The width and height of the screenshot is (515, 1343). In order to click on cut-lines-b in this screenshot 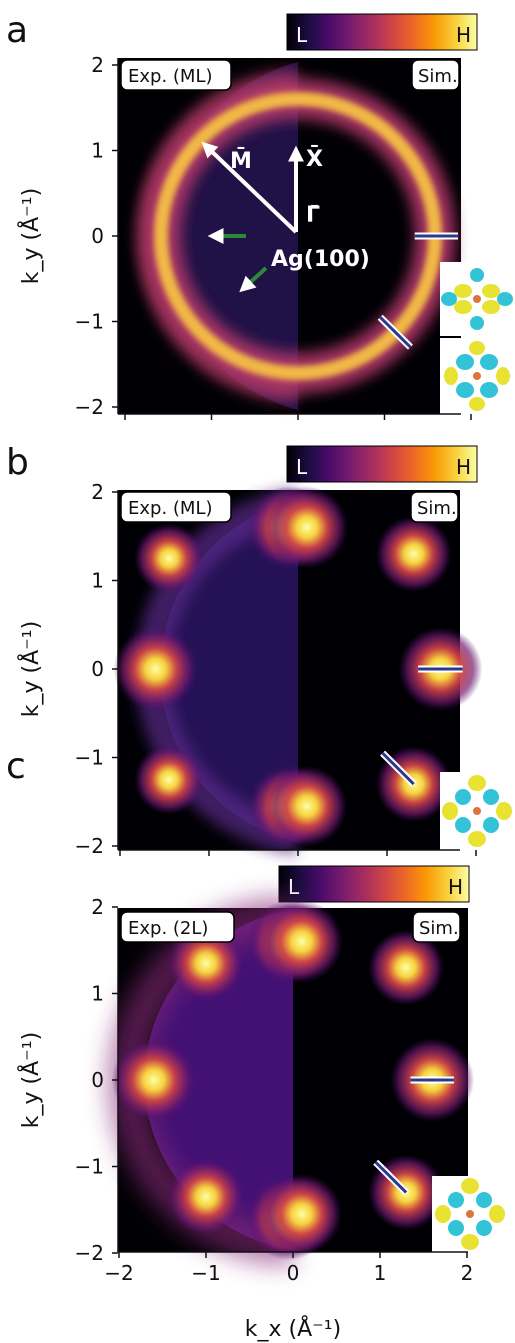, I will do `click(421, 726)`.